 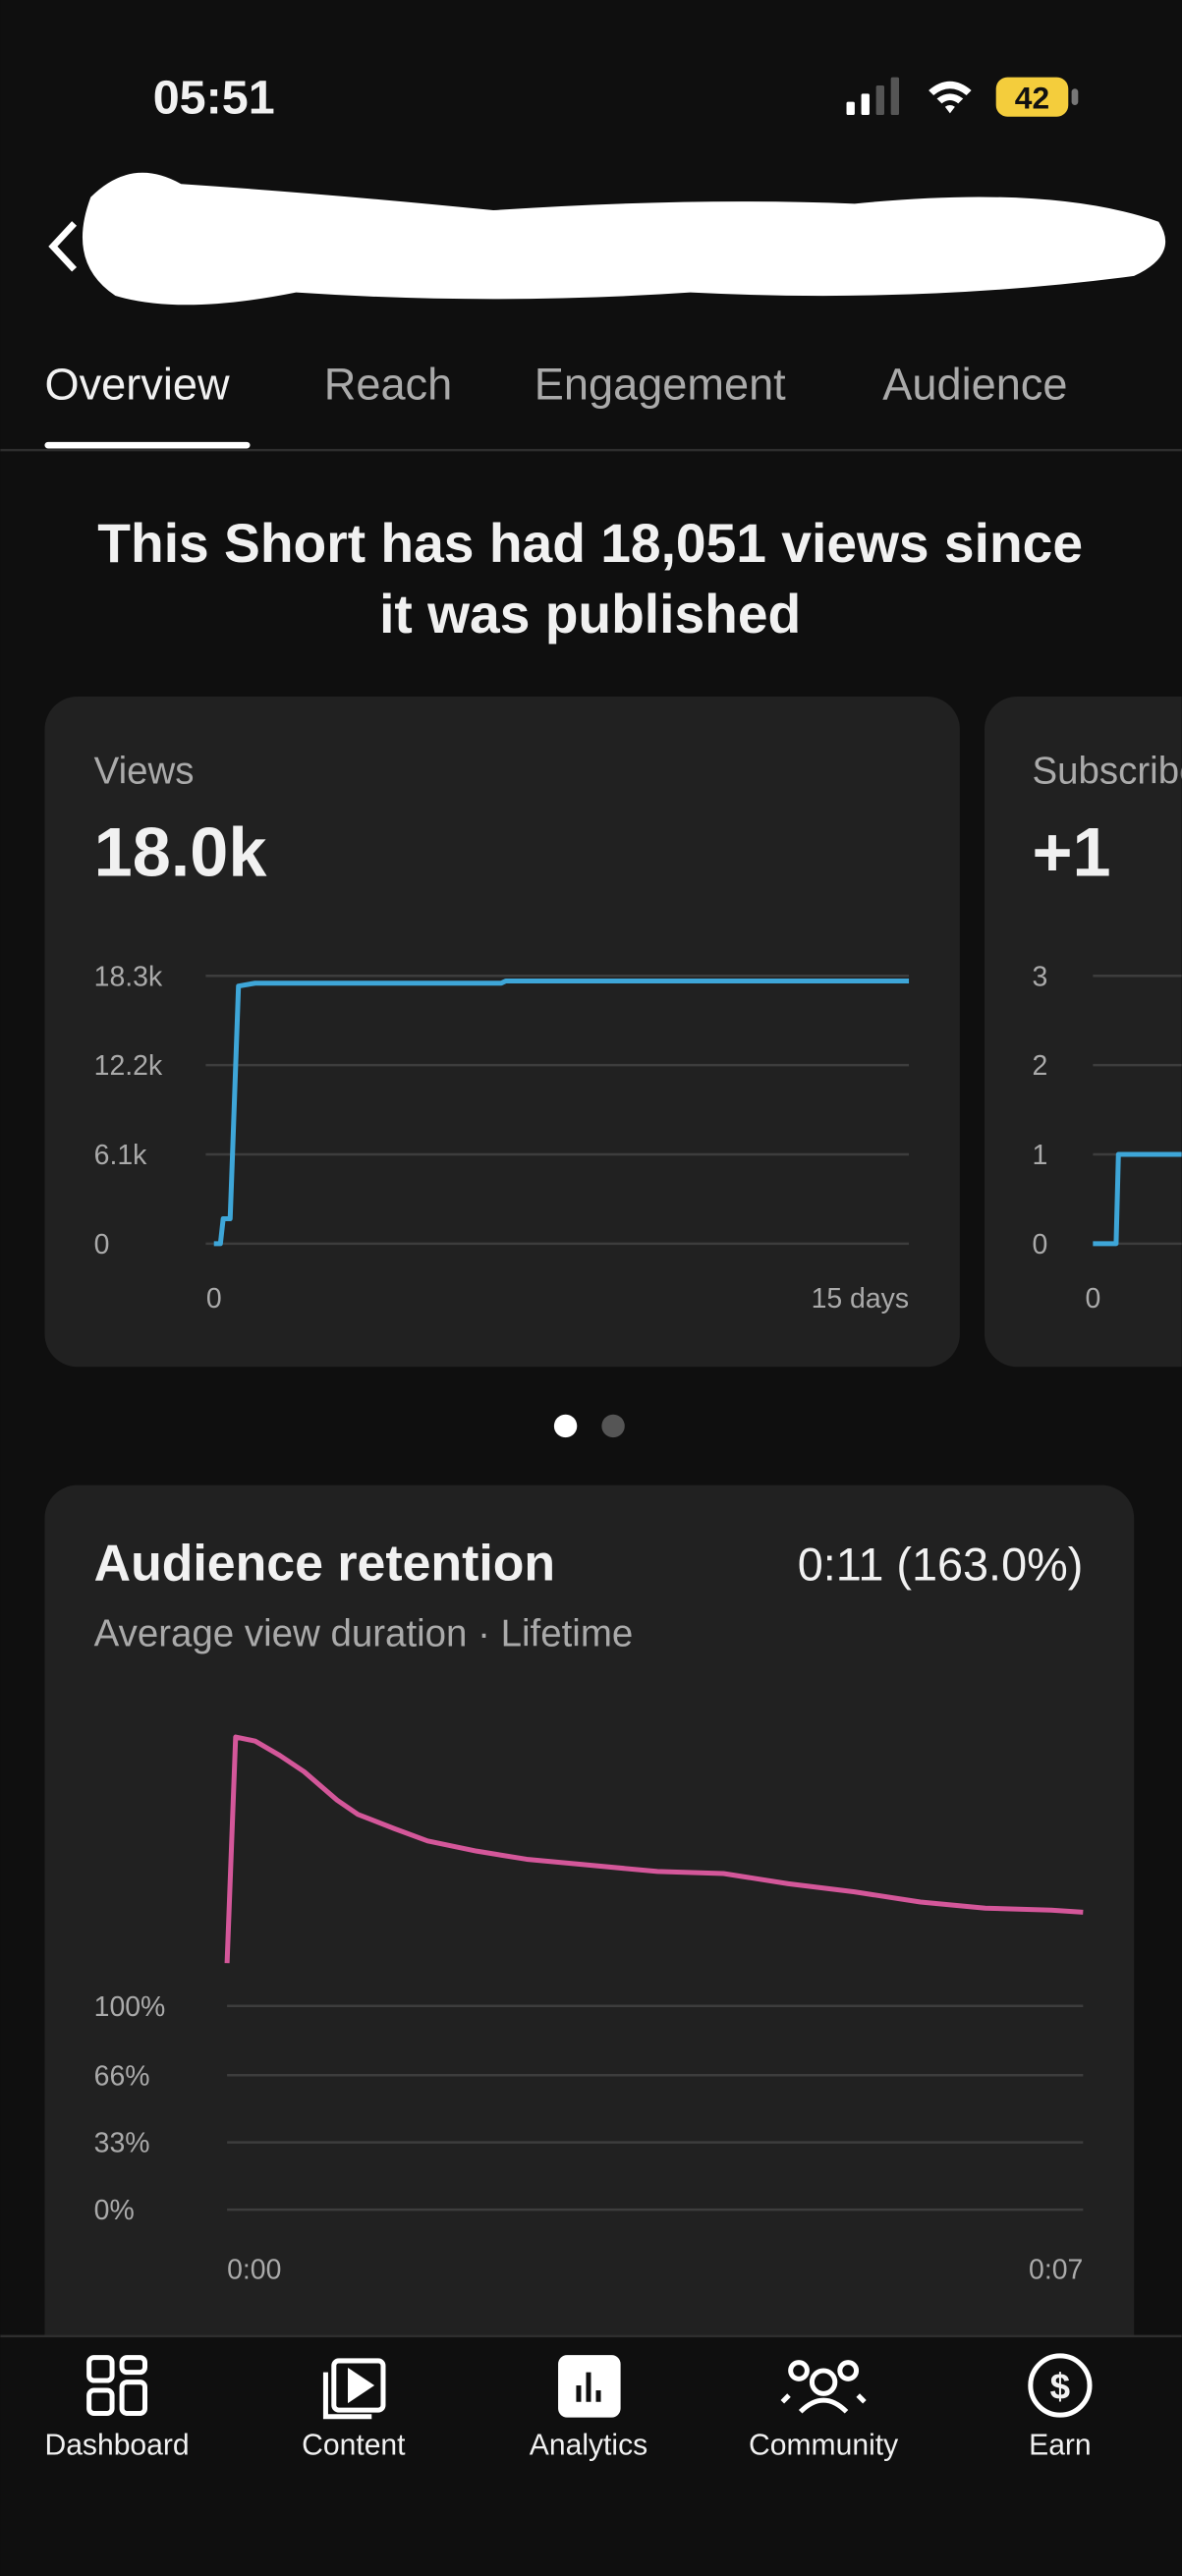 I want to click on headline: it was published, so click(x=590, y=614).